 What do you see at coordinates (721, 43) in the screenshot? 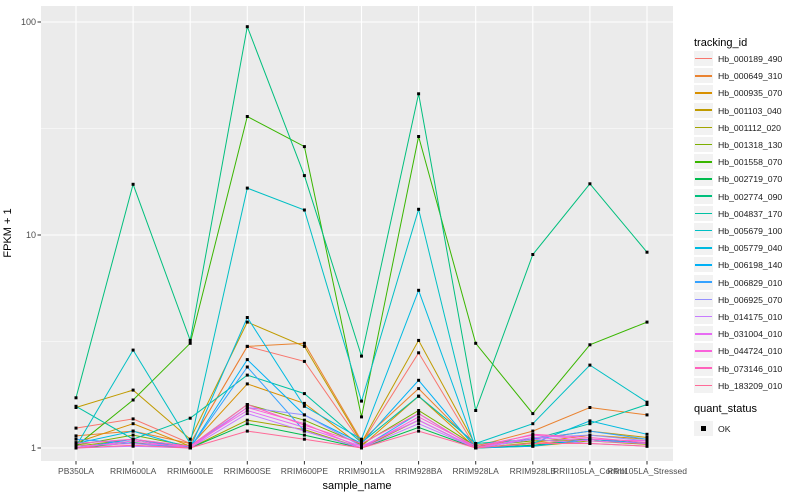
I see `legend-tracking-id-title: tracking_id` at bounding box center [721, 43].